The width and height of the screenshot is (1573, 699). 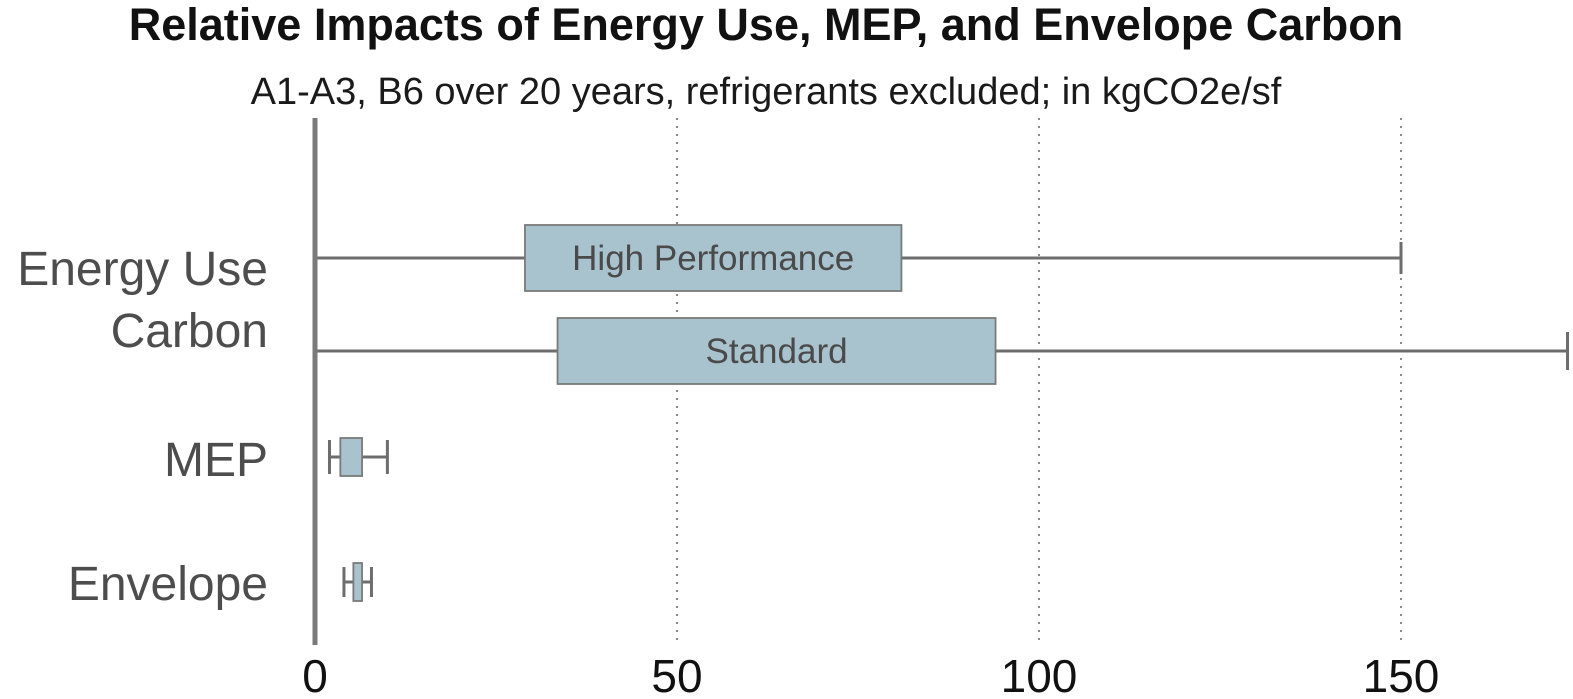 I want to click on x-tick-label-100: 100, so click(x=1039, y=674).